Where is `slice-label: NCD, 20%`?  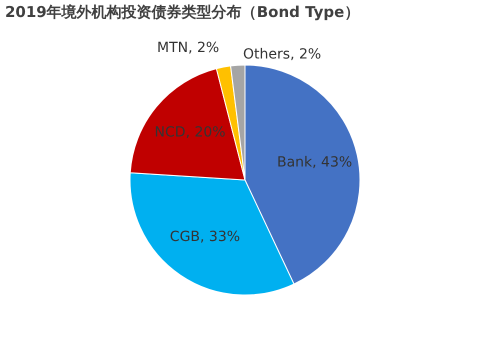
slice-label: NCD, 20% is located at coordinates (190, 132).